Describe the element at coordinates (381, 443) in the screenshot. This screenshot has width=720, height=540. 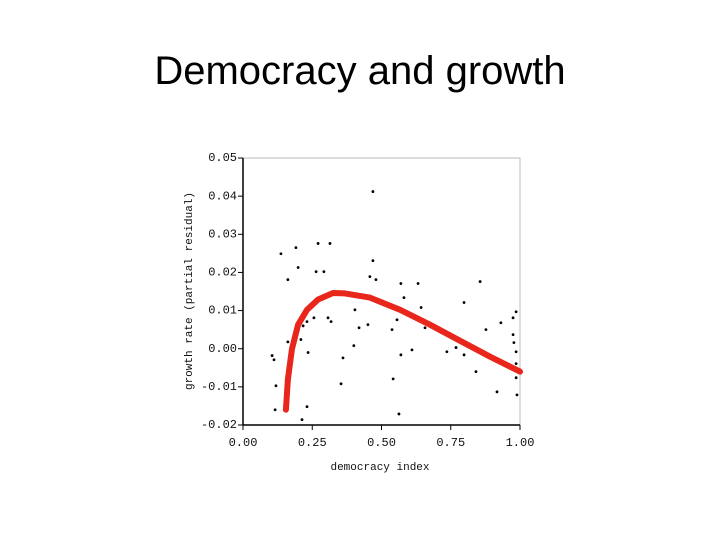
I see `x-tick-label: 0.50` at that location.